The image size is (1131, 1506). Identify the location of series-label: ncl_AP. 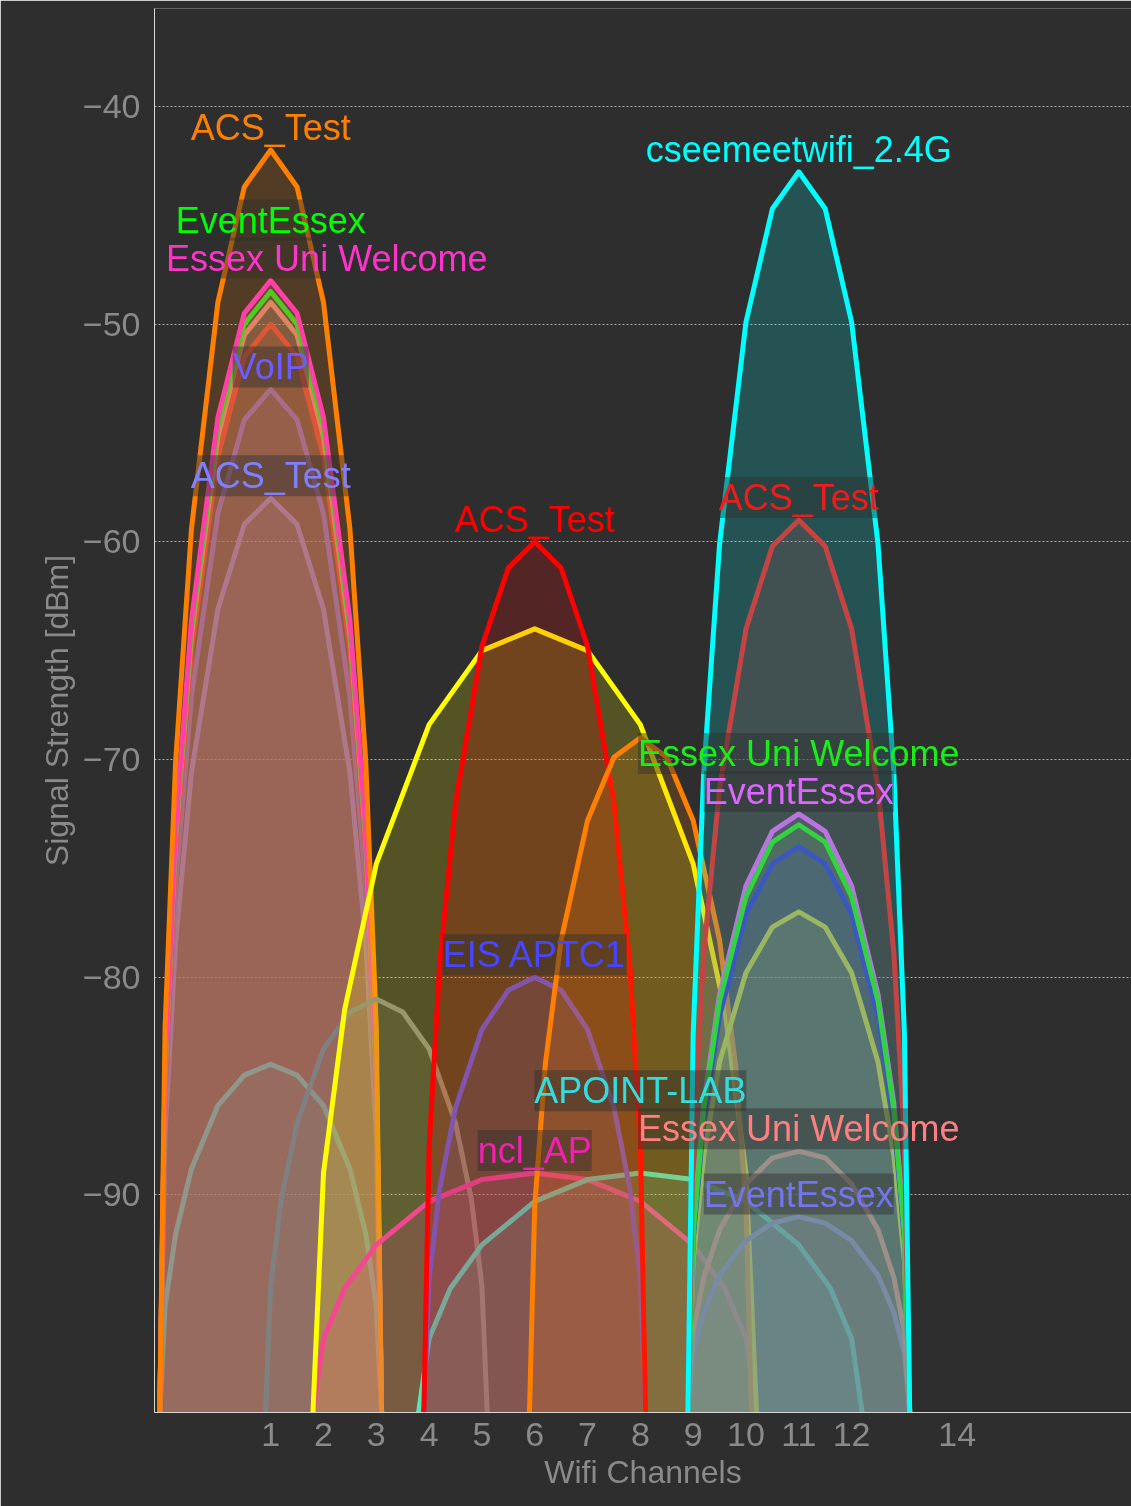
(534, 1151).